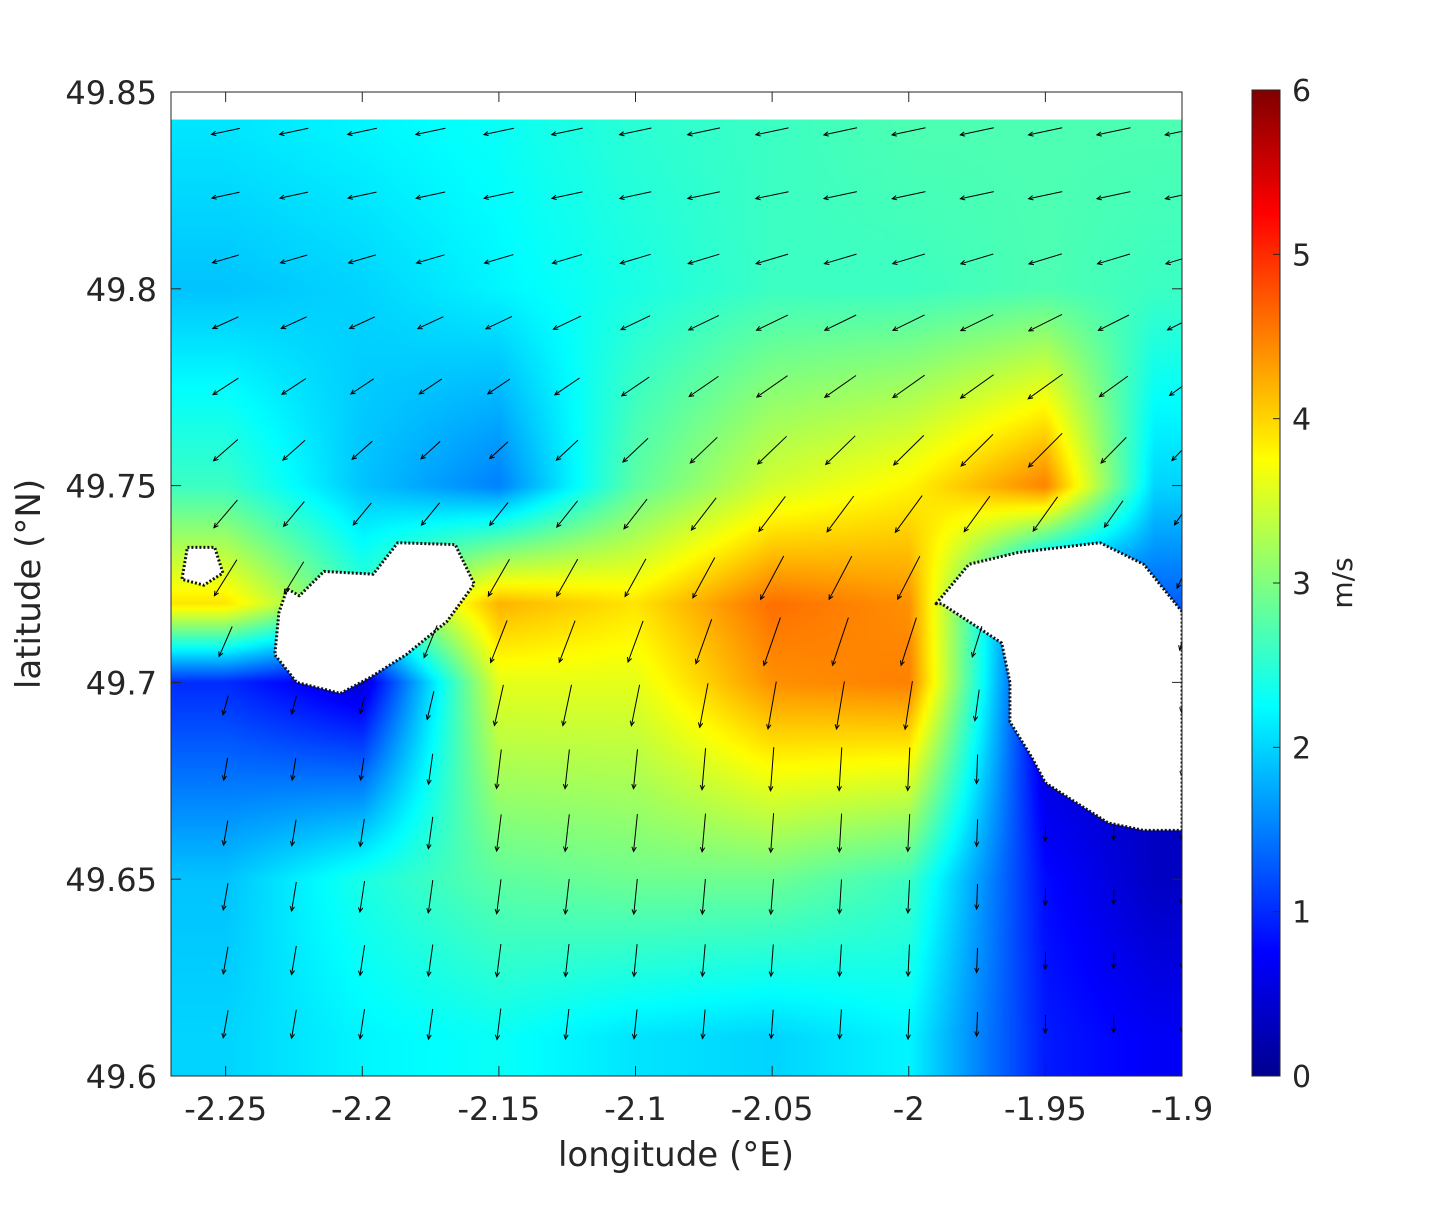 The image size is (1444, 1209). Describe the element at coordinates (635, 1109) in the screenshot. I see `x-tick-label: -2.1` at that location.